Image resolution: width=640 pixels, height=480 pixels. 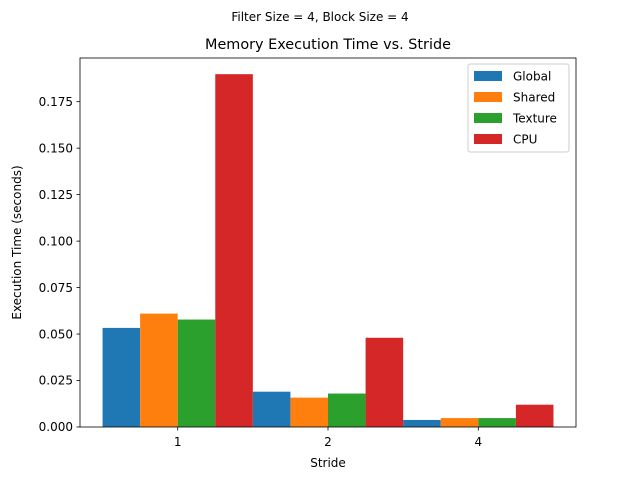 I want to click on x-tick-label: 1, so click(x=178, y=442).